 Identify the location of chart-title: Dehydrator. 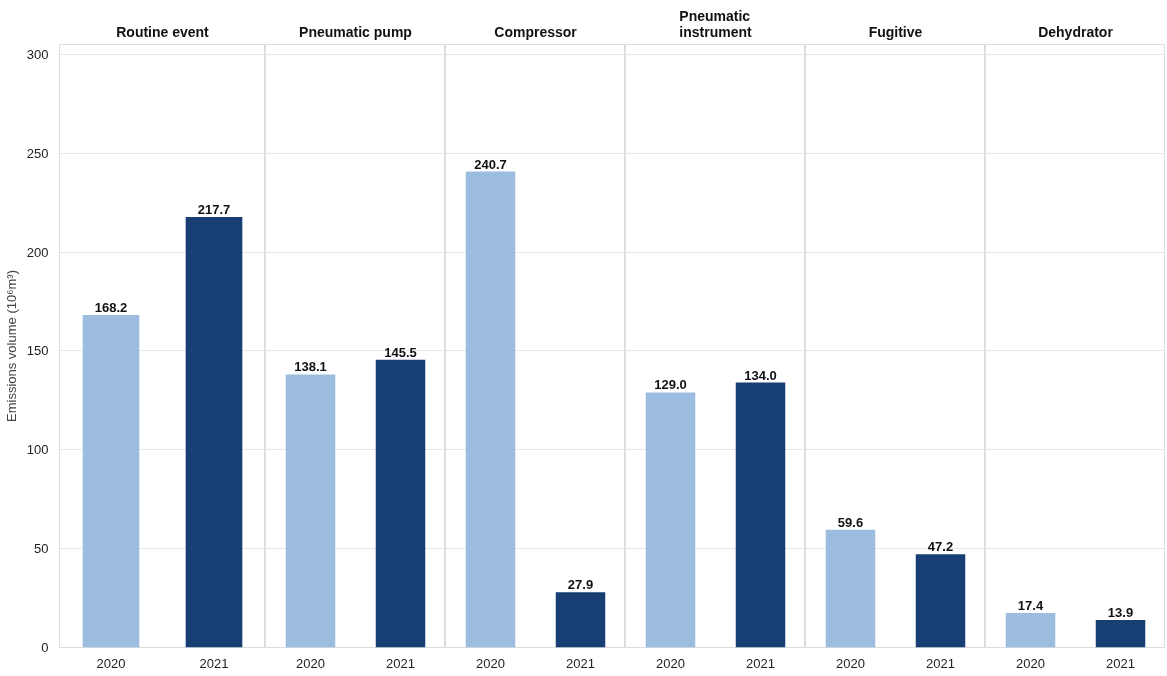
(1076, 31).